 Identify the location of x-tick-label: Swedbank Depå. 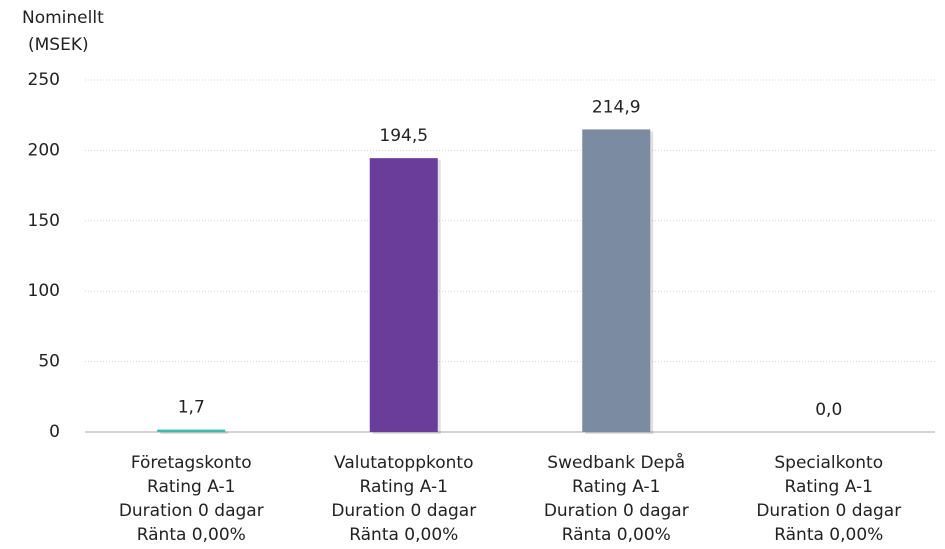
(616, 462).